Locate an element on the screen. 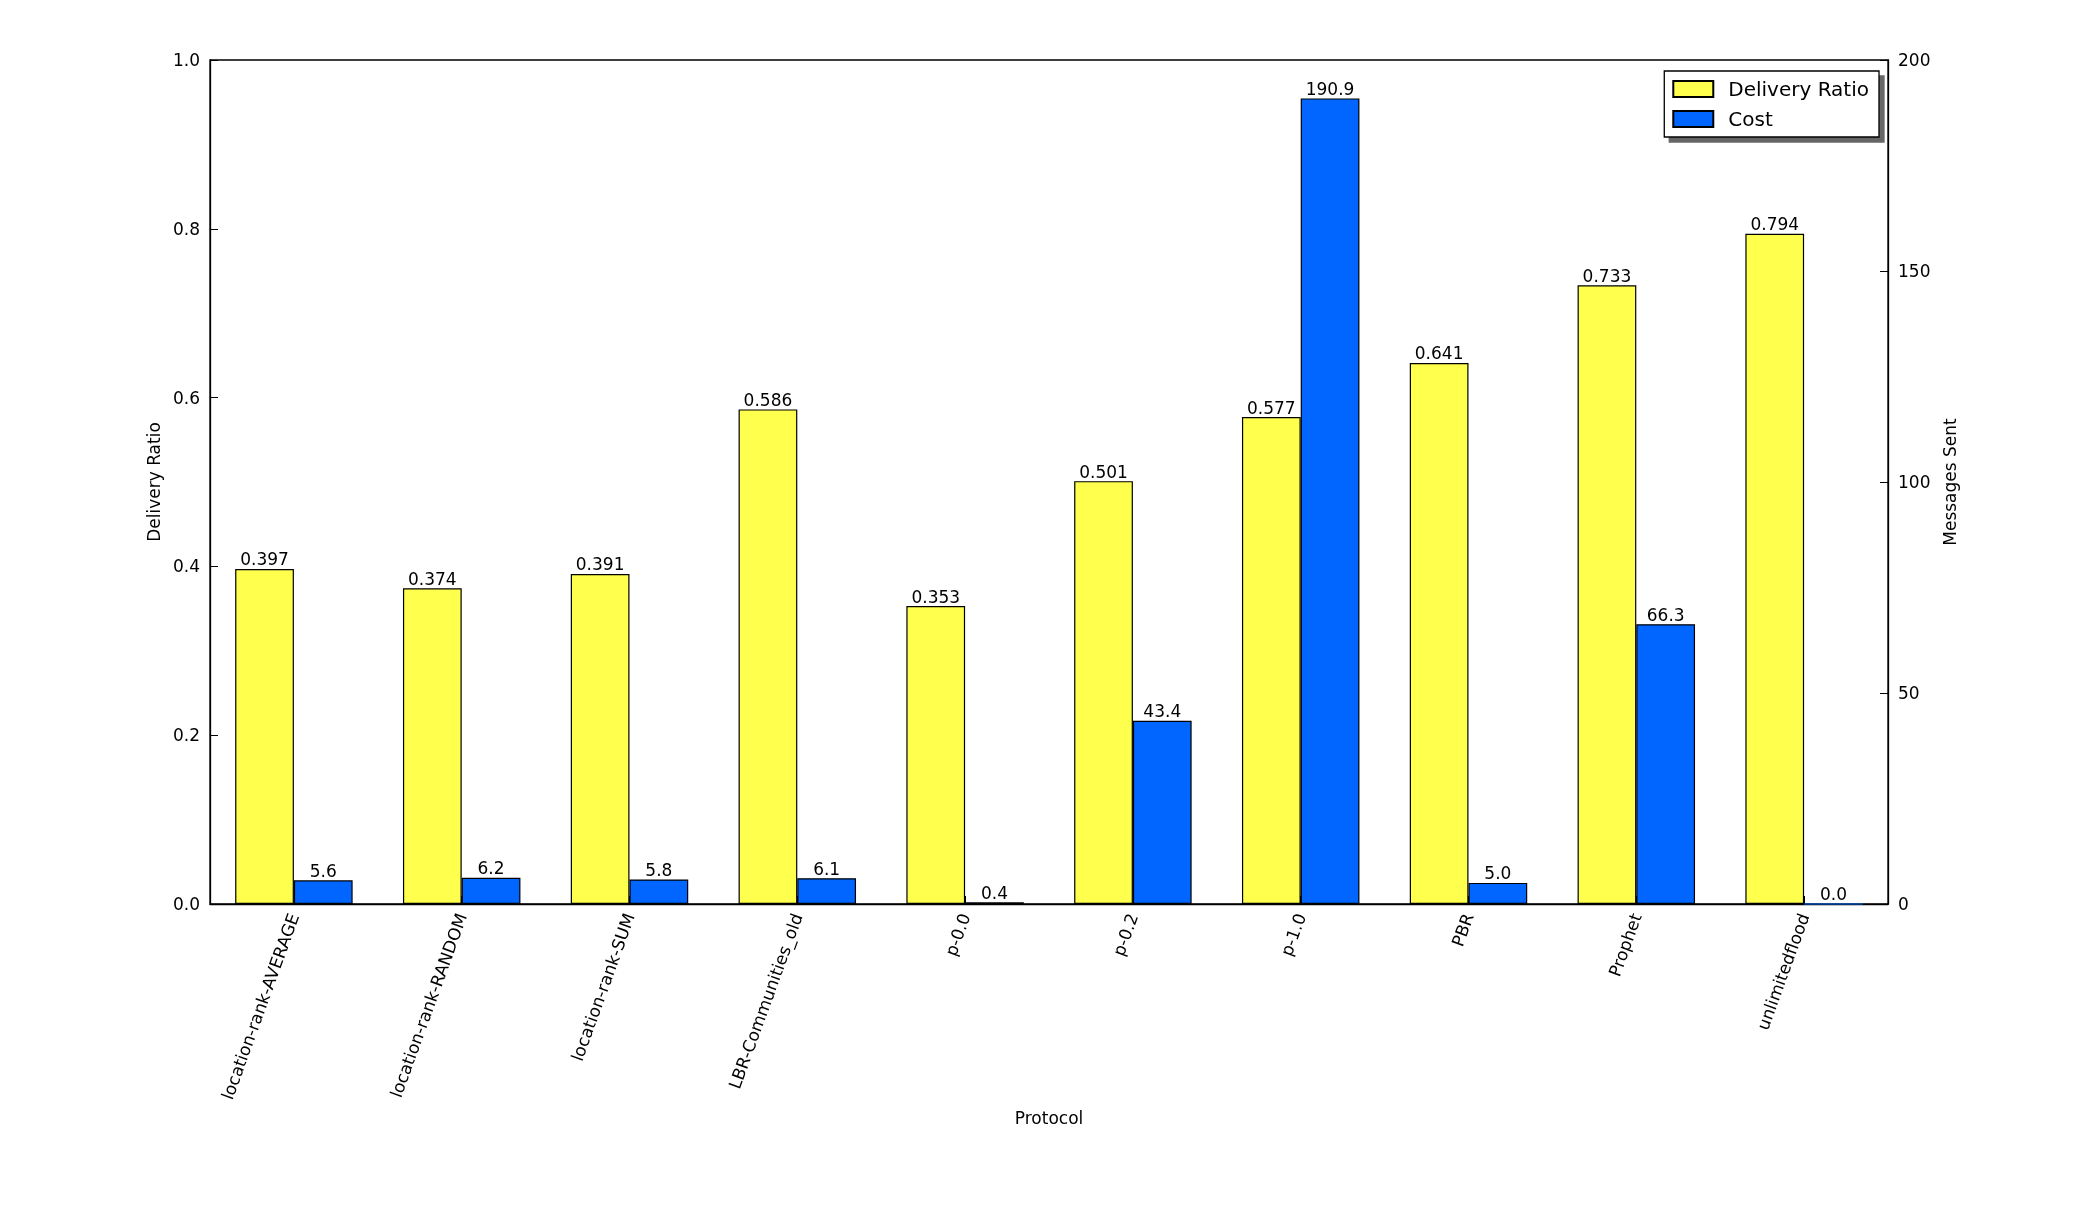 The height and width of the screenshot is (1205, 2100). x-tick-label: p-0.0 is located at coordinates (957, 934).